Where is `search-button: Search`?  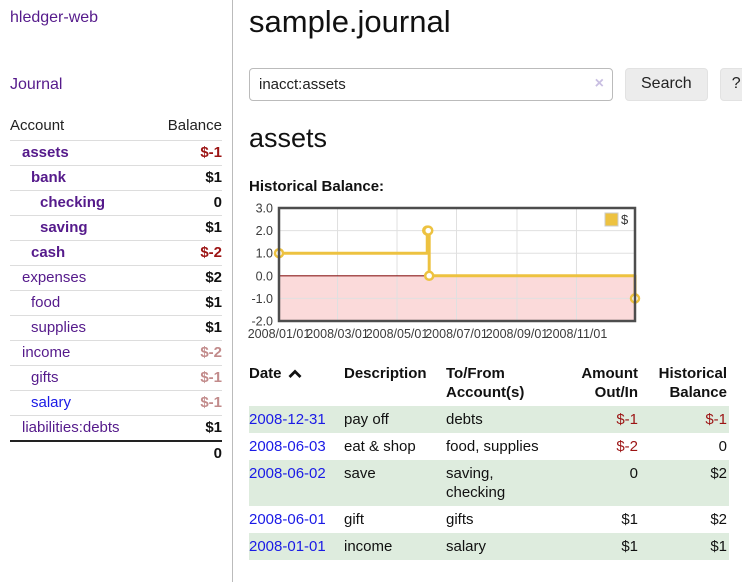 search-button: Search is located at coordinates (666, 84).